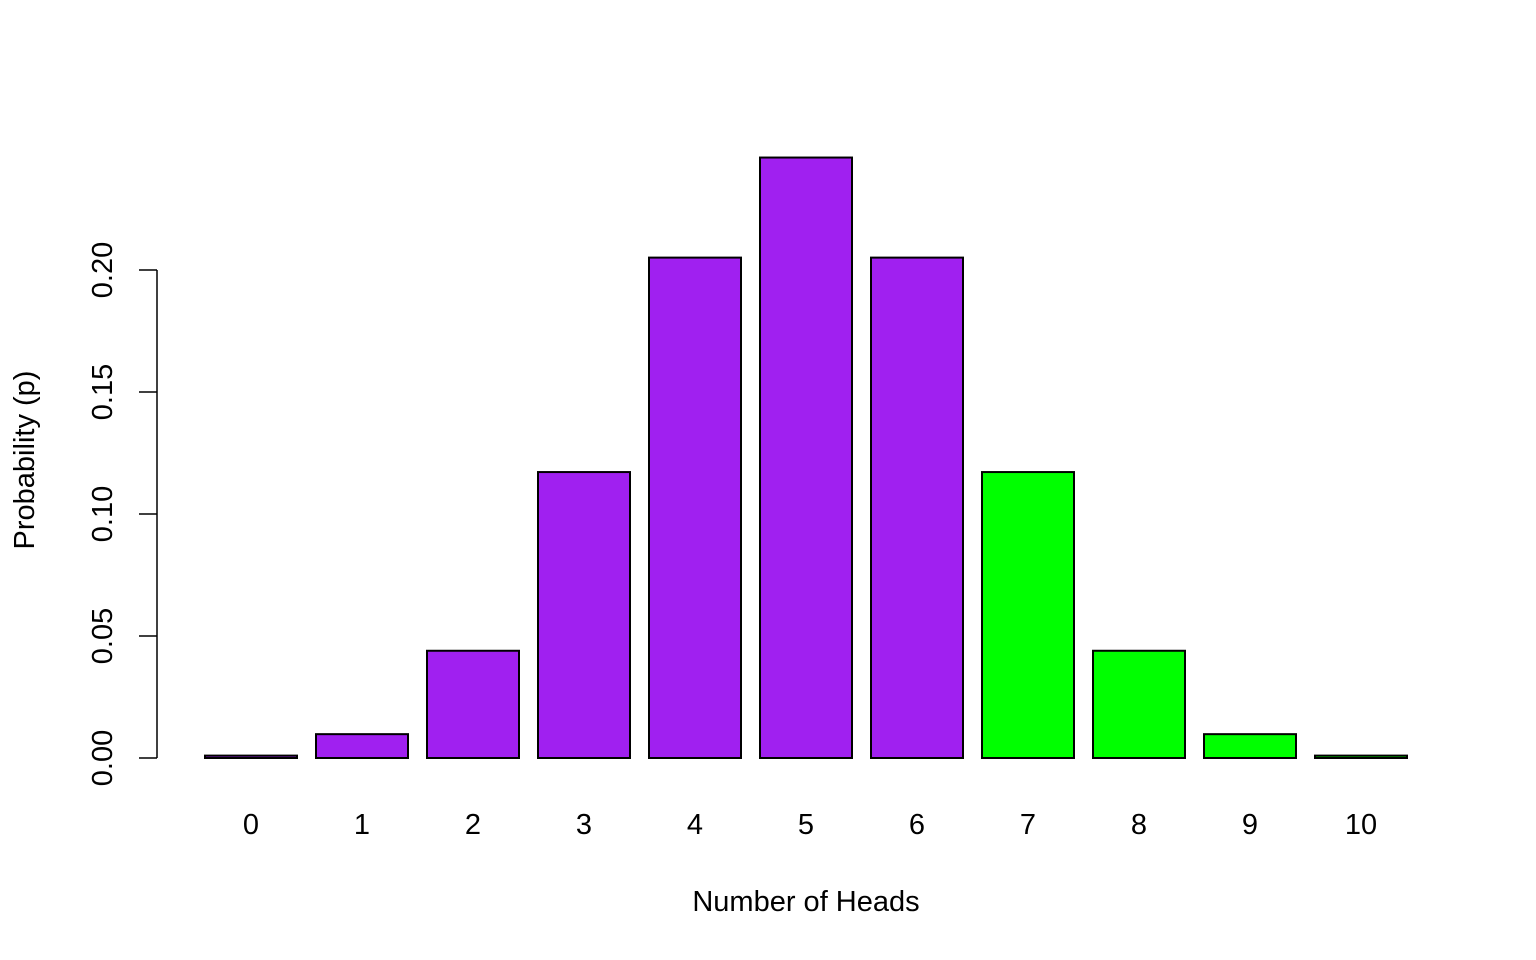 This screenshot has height=960, width=1536. What do you see at coordinates (103, 636) in the screenshot?
I see `y-tick-label: 0.05` at bounding box center [103, 636].